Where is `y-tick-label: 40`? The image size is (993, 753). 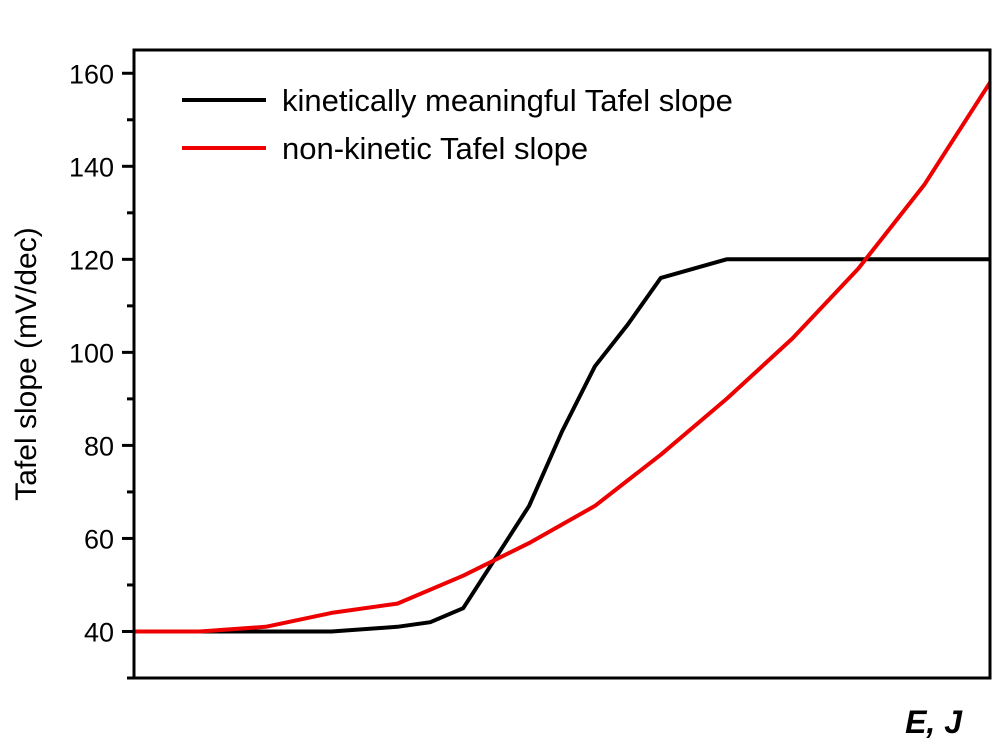
y-tick-label: 40 is located at coordinates (99, 632).